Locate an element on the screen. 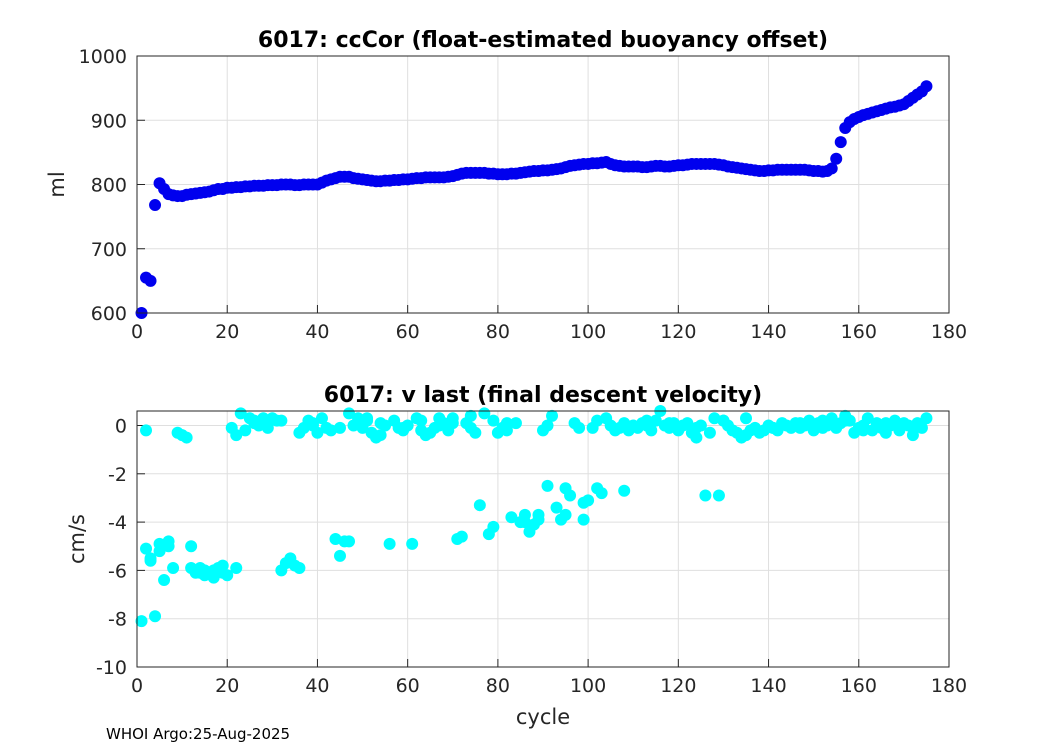 The image size is (1050, 750). x-axis-label-vlast: cycle is located at coordinates (543, 717).